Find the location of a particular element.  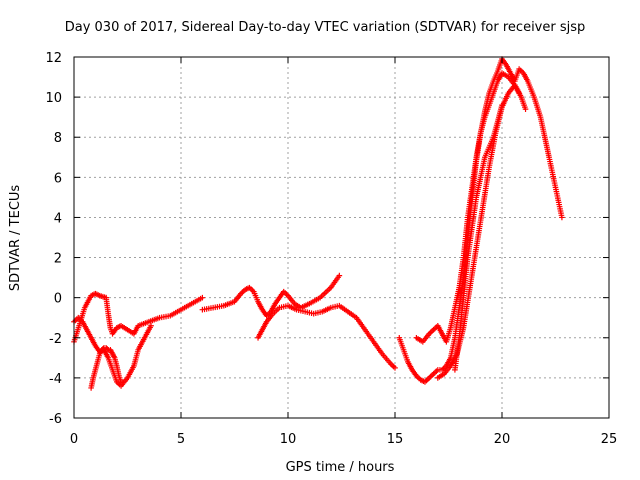

series-trace-j is located at coordinates (478, 237).